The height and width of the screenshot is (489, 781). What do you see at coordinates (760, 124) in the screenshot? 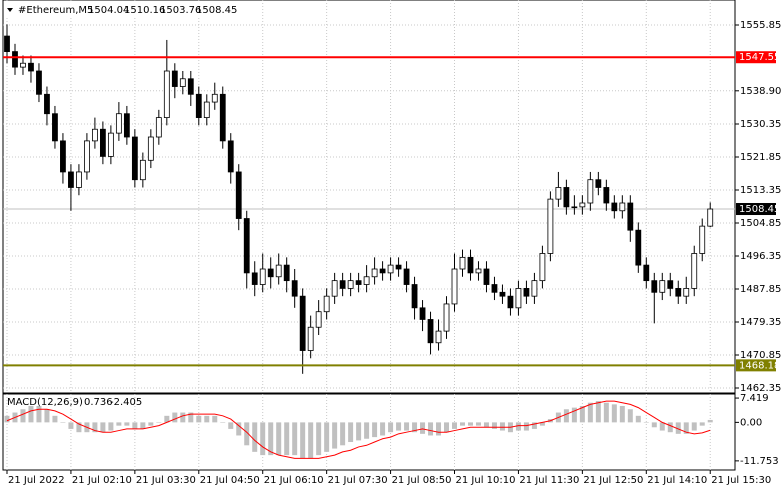
I see `y-tick-label: 1530.35` at bounding box center [760, 124].